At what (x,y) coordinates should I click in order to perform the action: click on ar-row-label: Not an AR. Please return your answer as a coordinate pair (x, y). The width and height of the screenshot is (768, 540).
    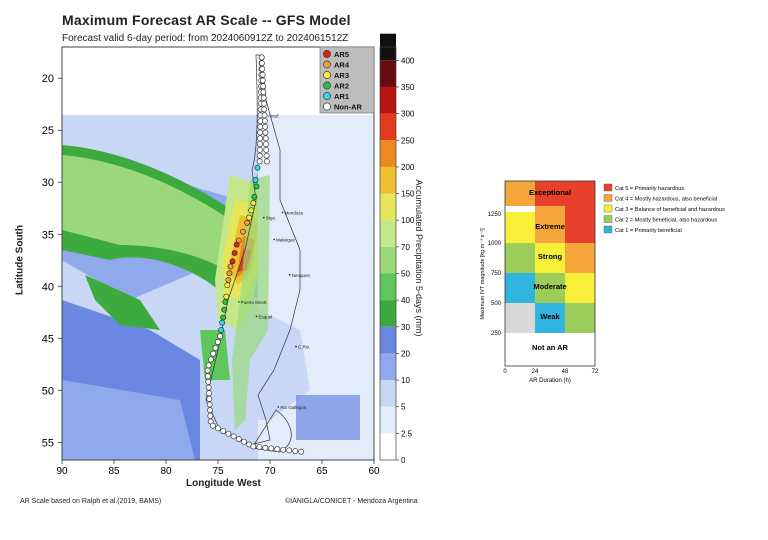
    Looking at the image, I should click on (550, 347).